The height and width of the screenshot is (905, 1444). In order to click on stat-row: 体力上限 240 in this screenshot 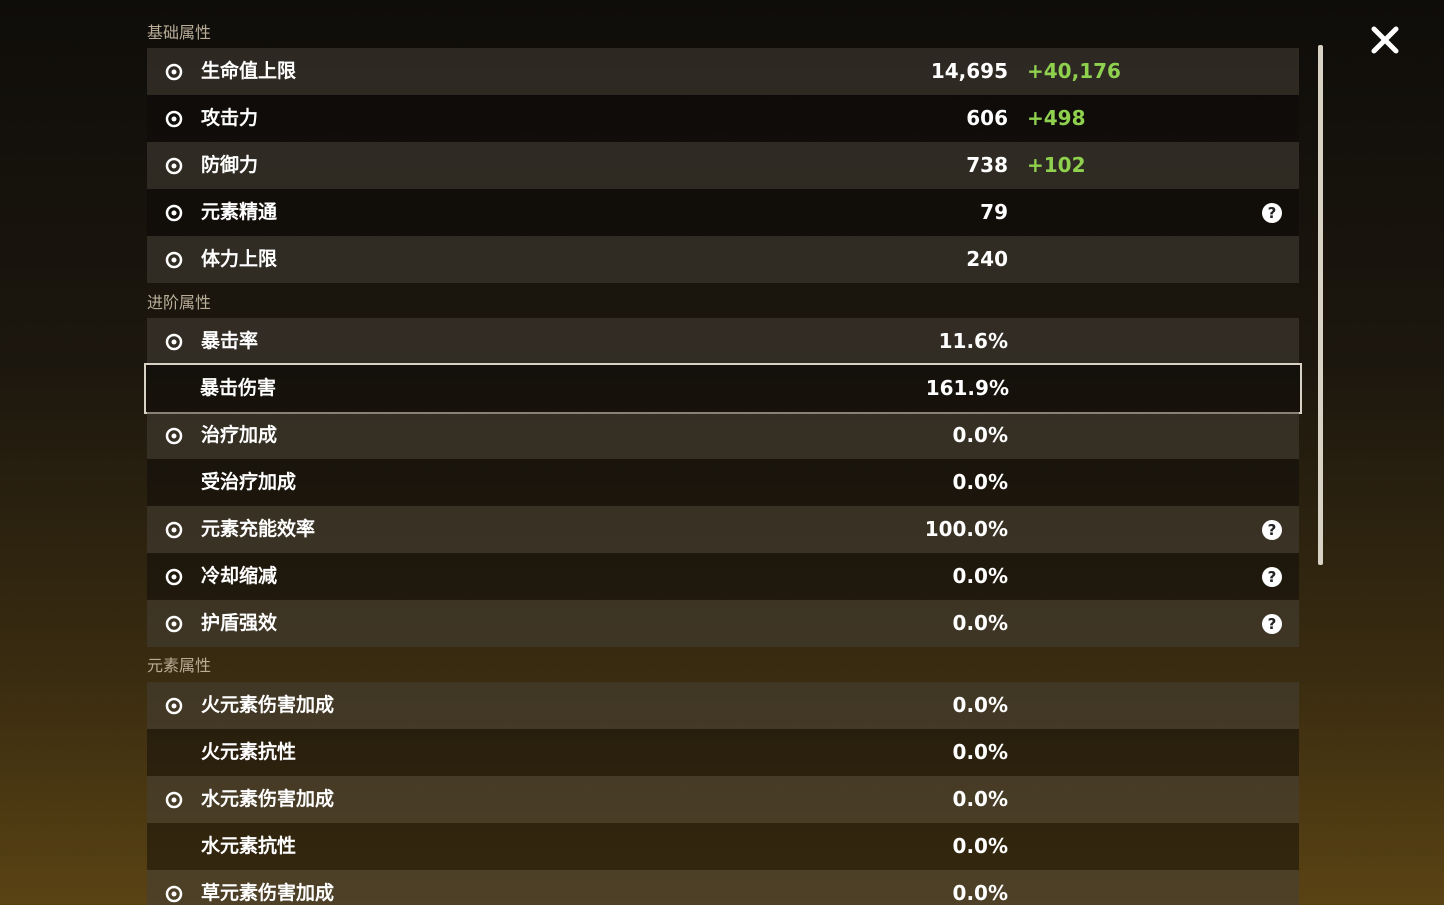, I will do `click(723, 259)`.